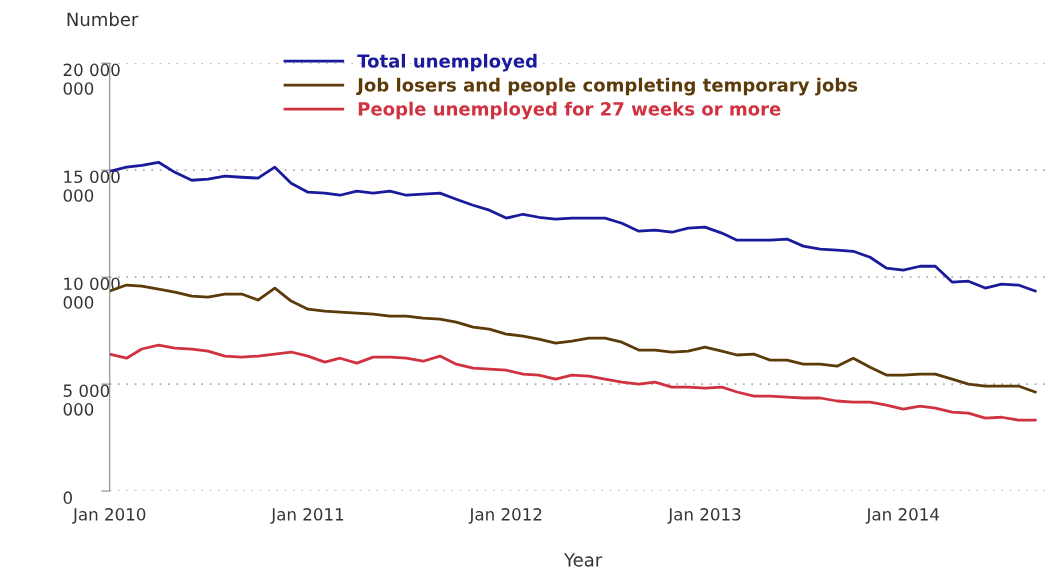 The height and width of the screenshot is (575, 1045). What do you see at coordinates (505, 516) in the screenshot?
I see `x-tick-label: Jan 2012` at bounding box center [505, 516].